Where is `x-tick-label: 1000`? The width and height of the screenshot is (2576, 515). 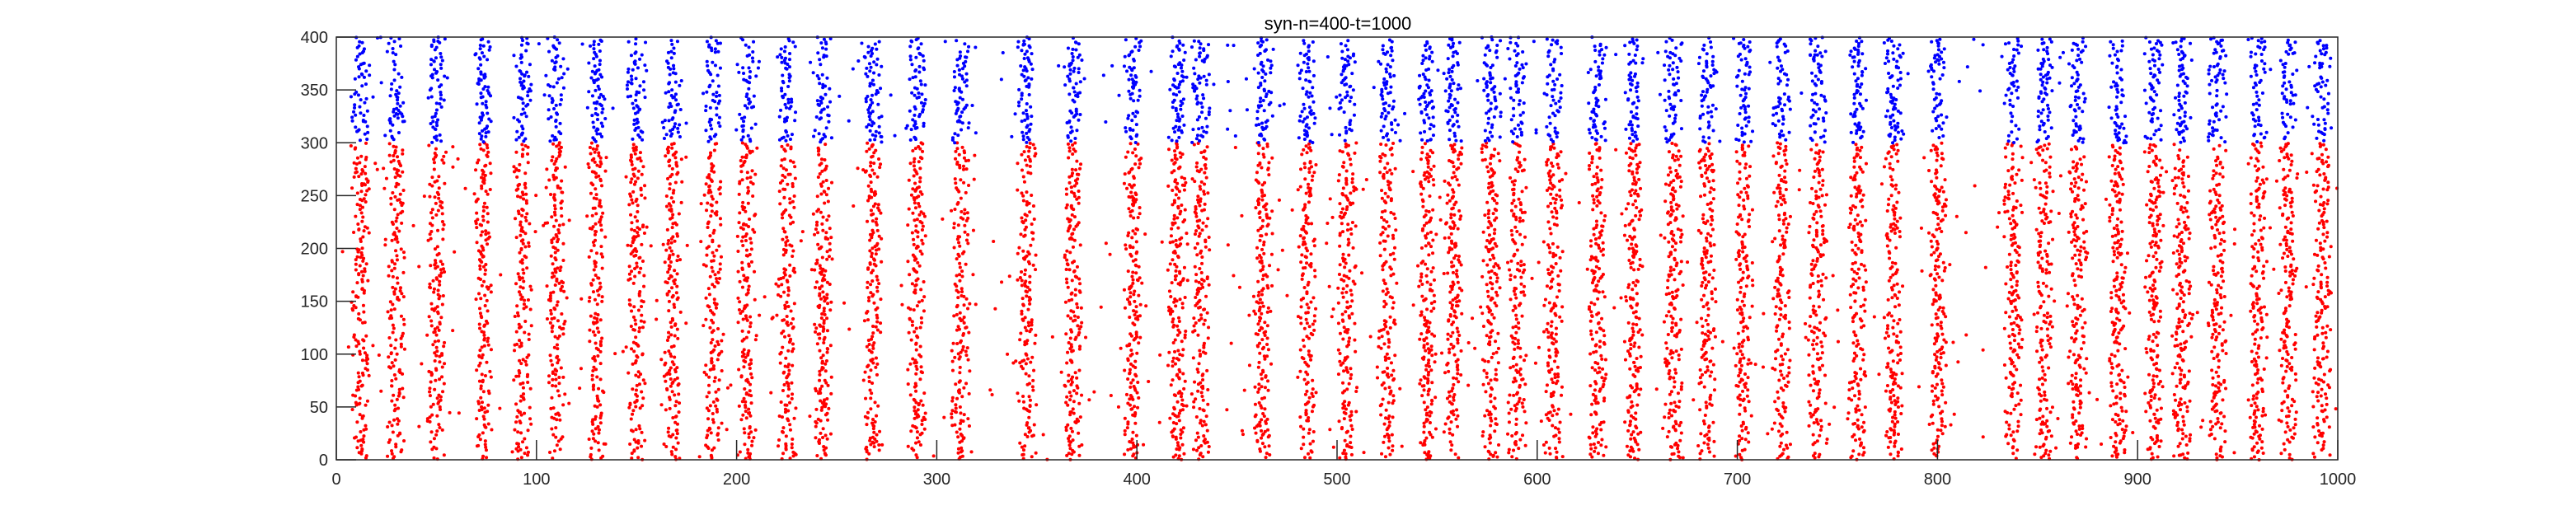 x-tick-label: 1000 is located at coordinates (2338, 480).